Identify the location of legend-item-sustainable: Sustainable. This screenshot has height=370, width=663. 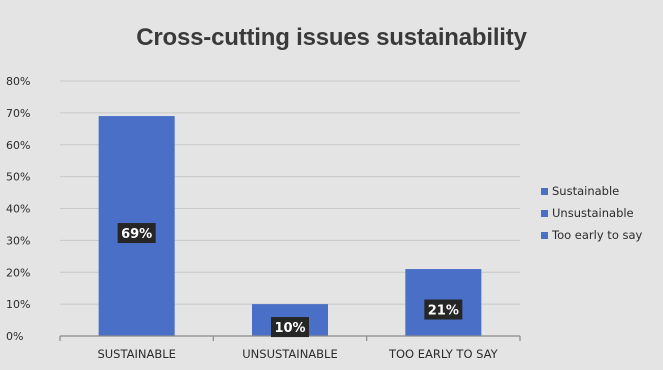
(591, 191).